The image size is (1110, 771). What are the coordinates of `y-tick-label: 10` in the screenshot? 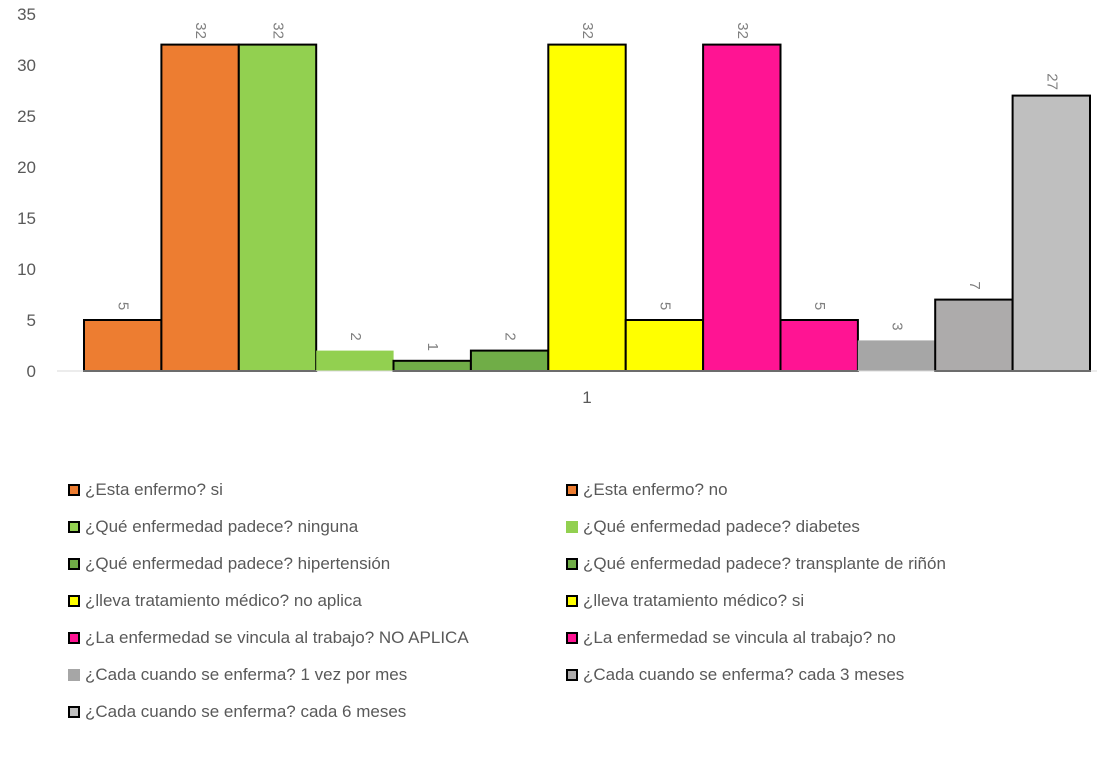 It's located at (26, 269).